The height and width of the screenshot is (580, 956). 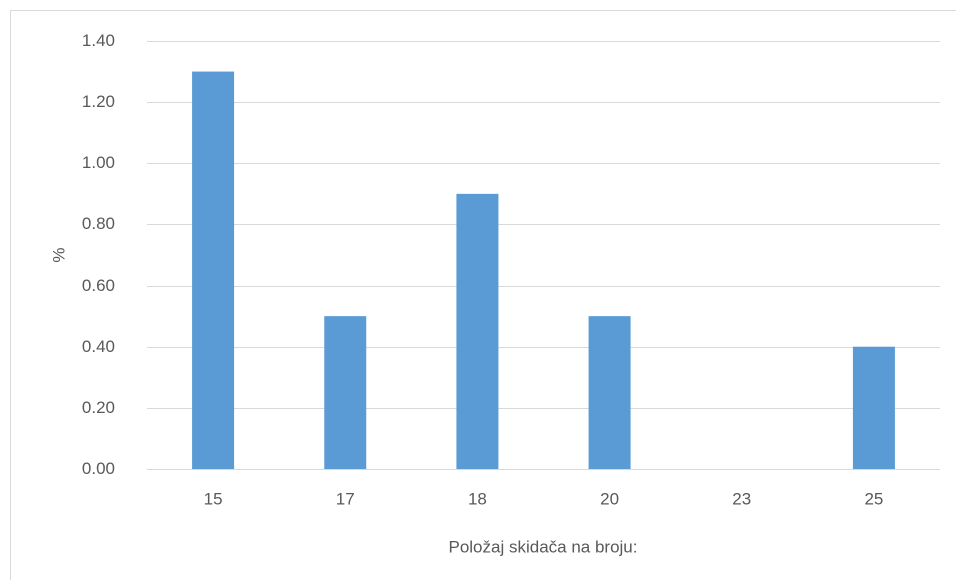 What do you see at coordinates (609, 498) in the screenshot?
I see `x-tick-label: 20` at bounding box center [609, 498].